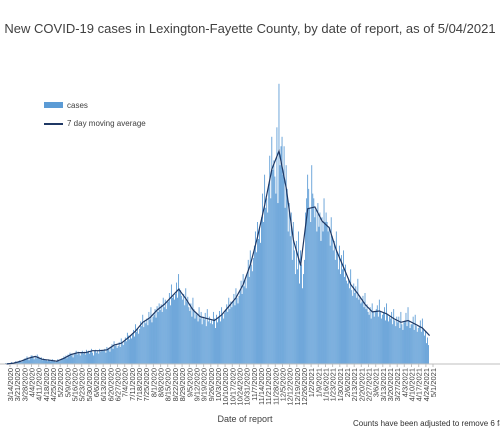 The image size is (500, 437). Describe the element at coordinates (254, 384) in the screenshot. I see `x-tick-label: 11/7/2020` at that location.